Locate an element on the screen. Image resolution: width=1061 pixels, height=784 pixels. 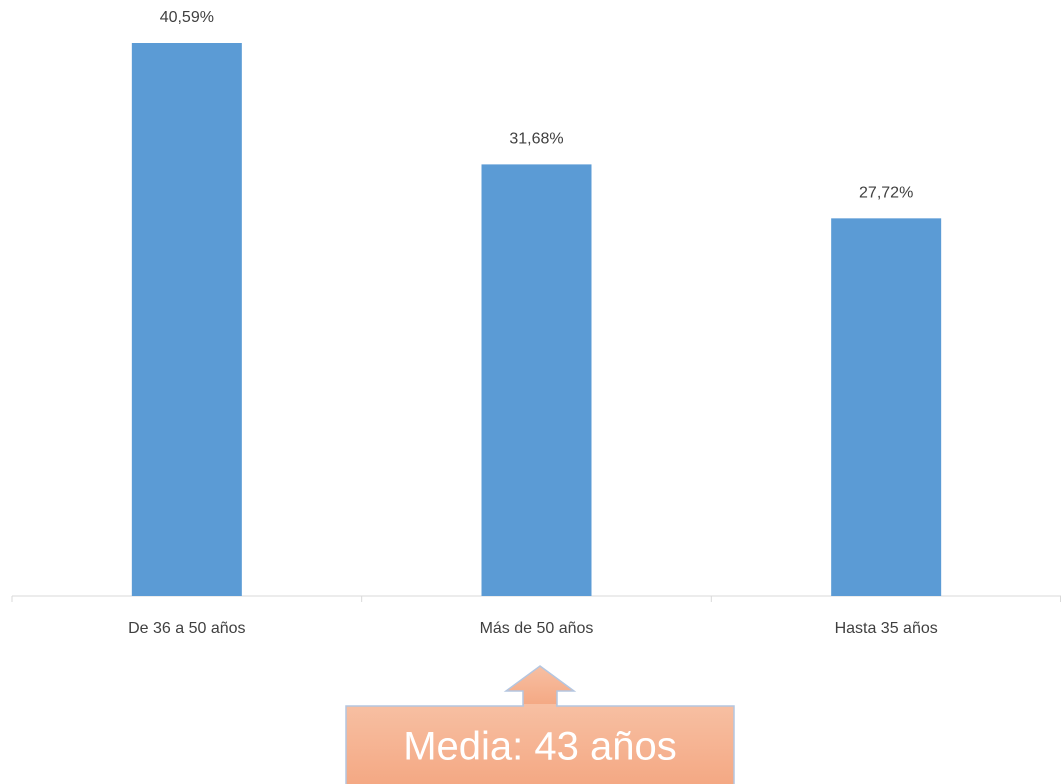
data-label: 27,72% is located at coordinates (886, 193).